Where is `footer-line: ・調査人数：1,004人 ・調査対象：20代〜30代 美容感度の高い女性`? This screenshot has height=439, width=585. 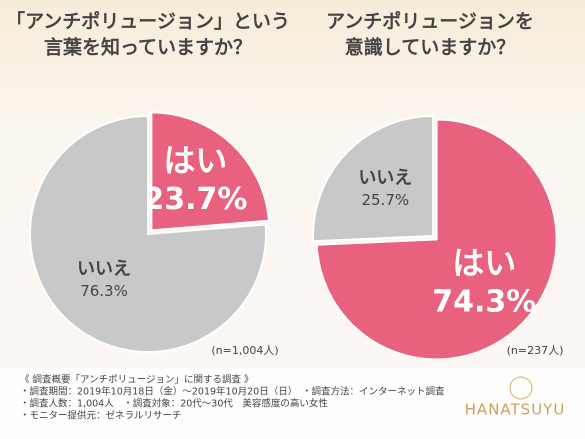
footer-line: ・調査人数：1,004人 ・調査対象：20代〜30代 美容感度の高い女性 is located at coordinates (174, 404).